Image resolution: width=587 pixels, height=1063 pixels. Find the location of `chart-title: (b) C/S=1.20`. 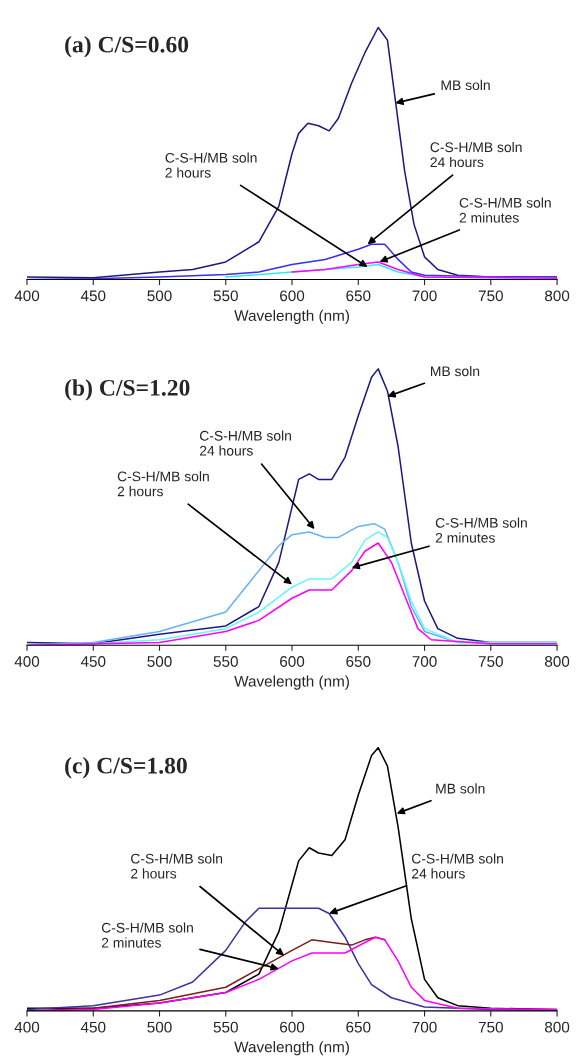

chart-title: (b) C/S=1.20 is located at coordinates (127, 390).